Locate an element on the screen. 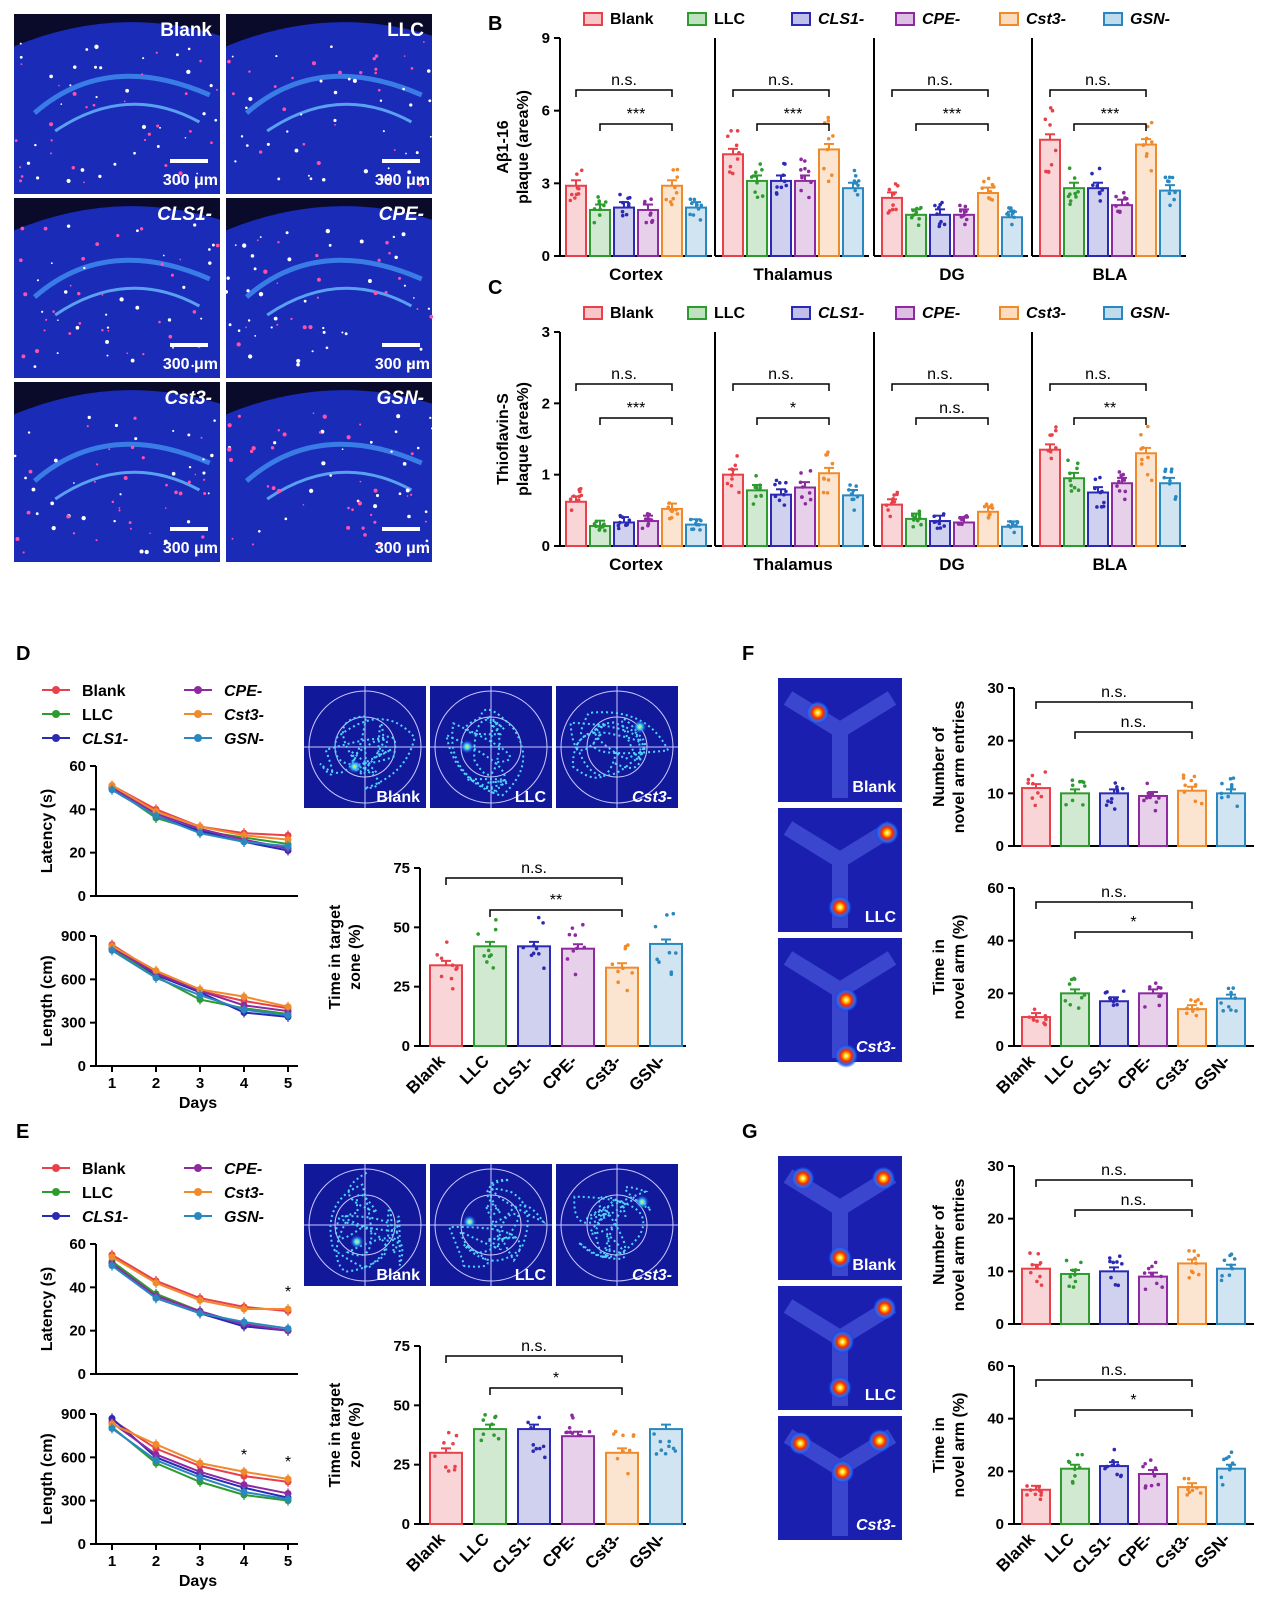 The width and height of the screenshot is (1268, 1616). x-category-label: CPE- is located at coordinates (1135, 1072).